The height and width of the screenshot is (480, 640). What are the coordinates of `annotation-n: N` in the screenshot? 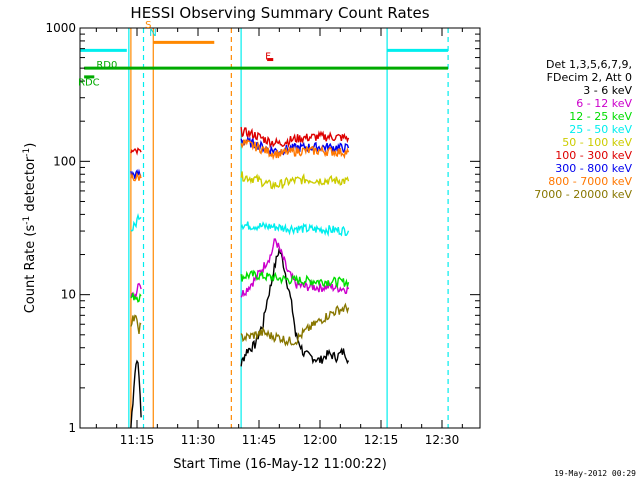 It's located at (152, 33).